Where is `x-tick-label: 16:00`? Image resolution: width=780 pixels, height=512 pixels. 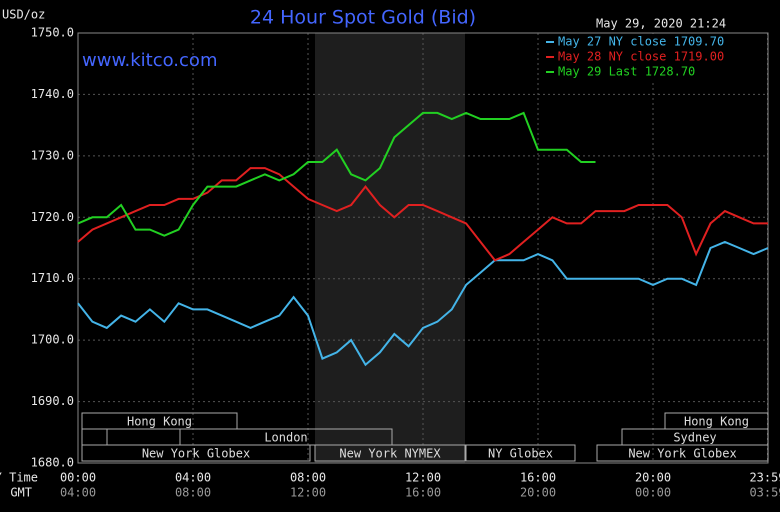 x-tick-label: 16:00 is located at coordinates (538, 478).